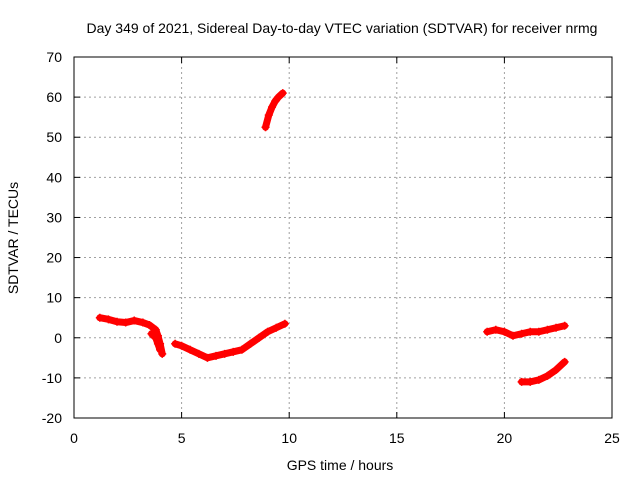 The image size is (640, 480). What do you see at coordinates (612, 438) in the screenshot?
I see `x-tick-label: 25` at bounding box center [612, 438].